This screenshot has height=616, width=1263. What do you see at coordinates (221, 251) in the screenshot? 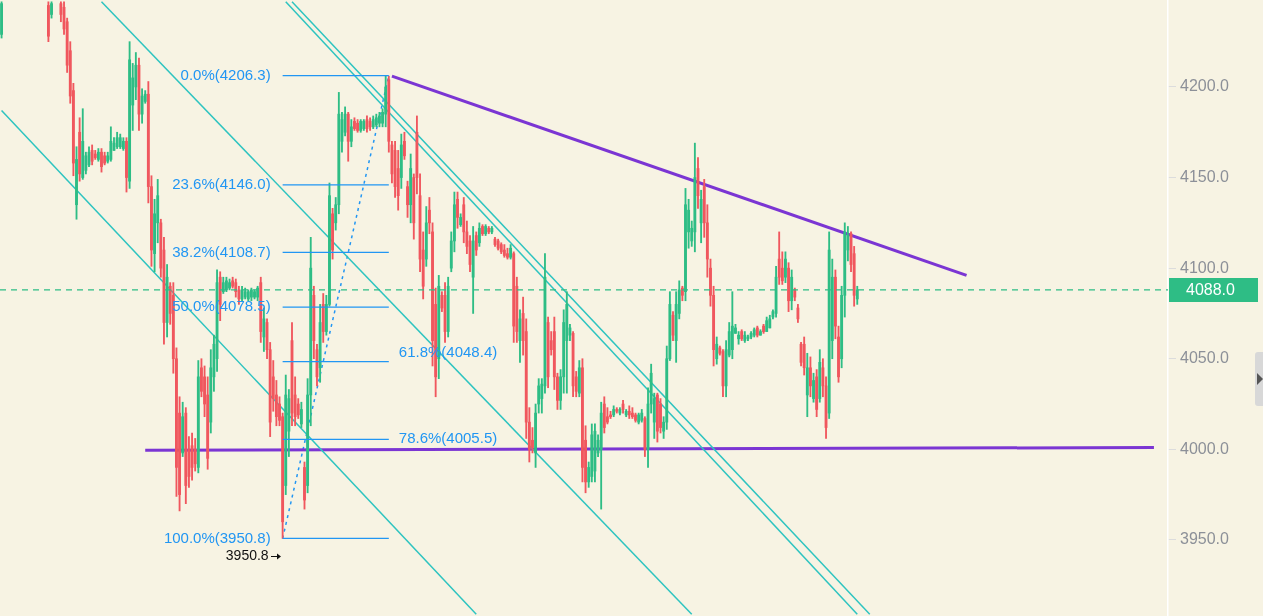
I see `ref-line-label: 38.2%(4108.7)` at bounding box center [221, 251].